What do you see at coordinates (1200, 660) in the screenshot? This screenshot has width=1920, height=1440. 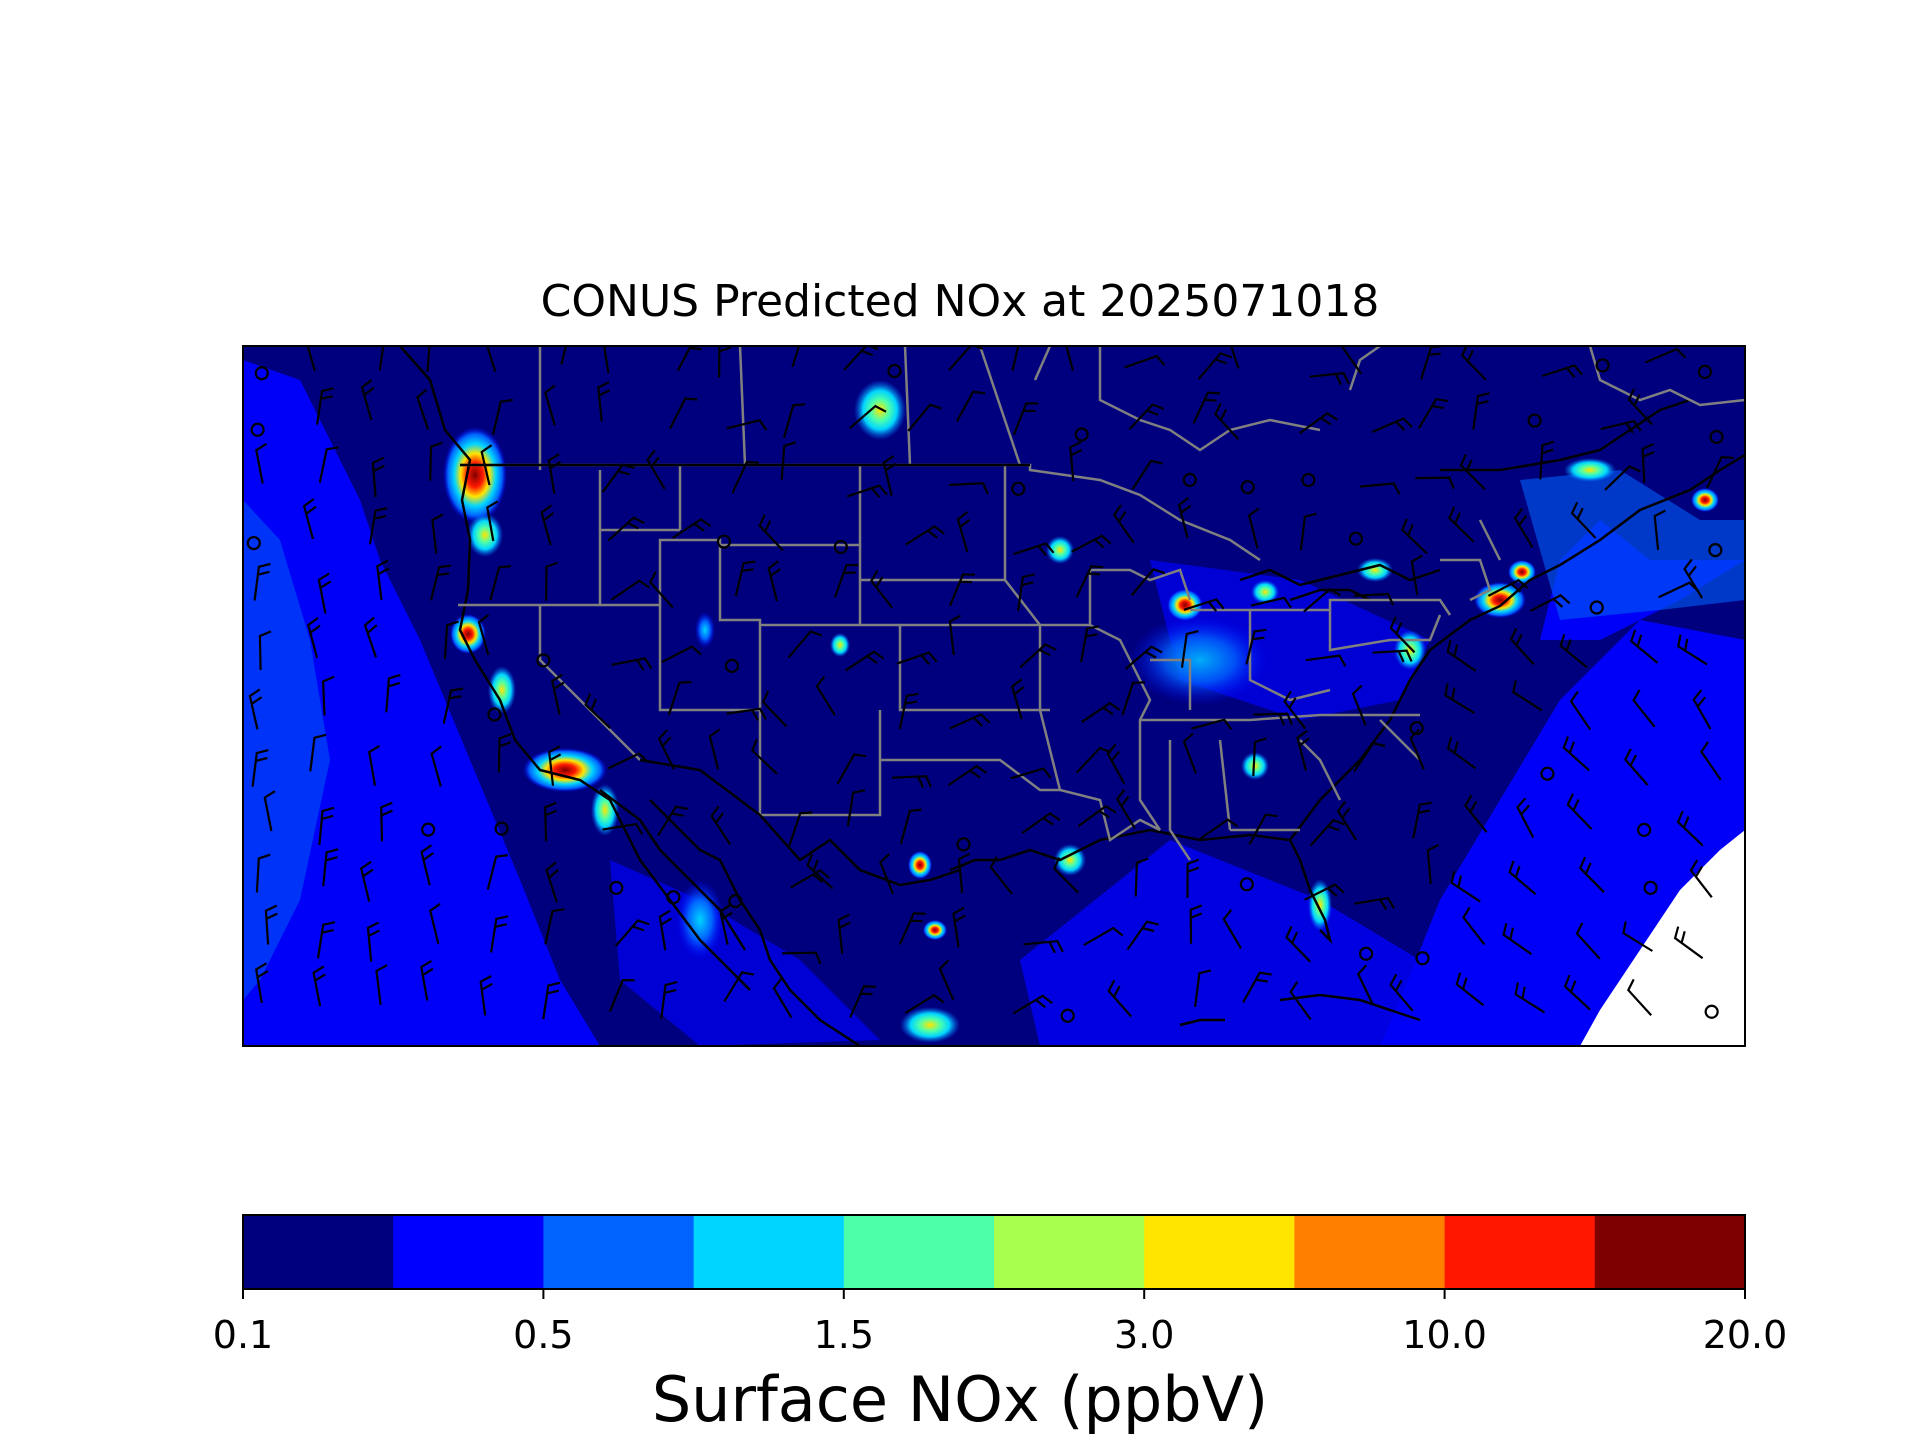 I see `hotspot-midwest-field` at bounding box center [1200, 660].